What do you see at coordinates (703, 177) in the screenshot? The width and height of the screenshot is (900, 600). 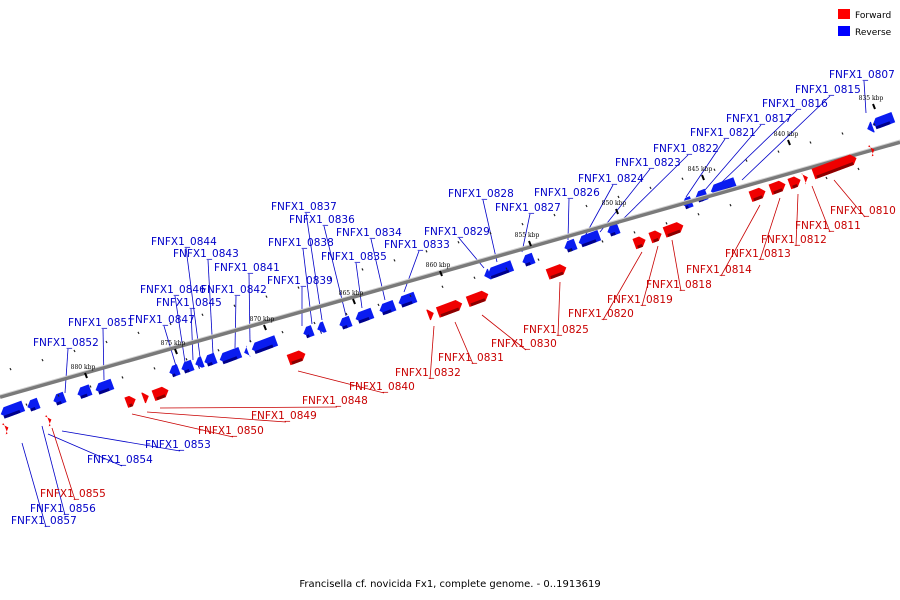 I see `scale-tick` at bounding box center [703, 177].